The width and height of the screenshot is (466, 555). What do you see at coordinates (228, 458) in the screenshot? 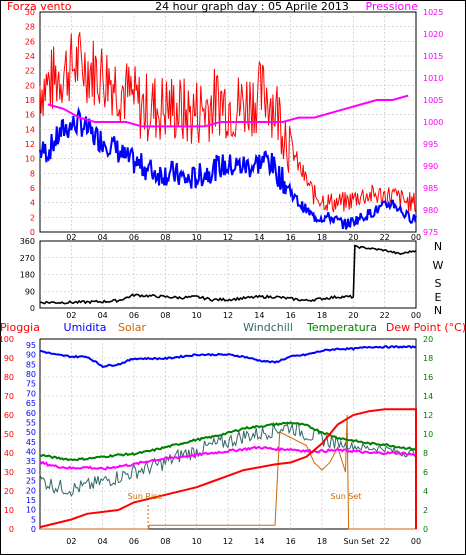
I see `dewpoint-line` at bounding box center [228, 458].